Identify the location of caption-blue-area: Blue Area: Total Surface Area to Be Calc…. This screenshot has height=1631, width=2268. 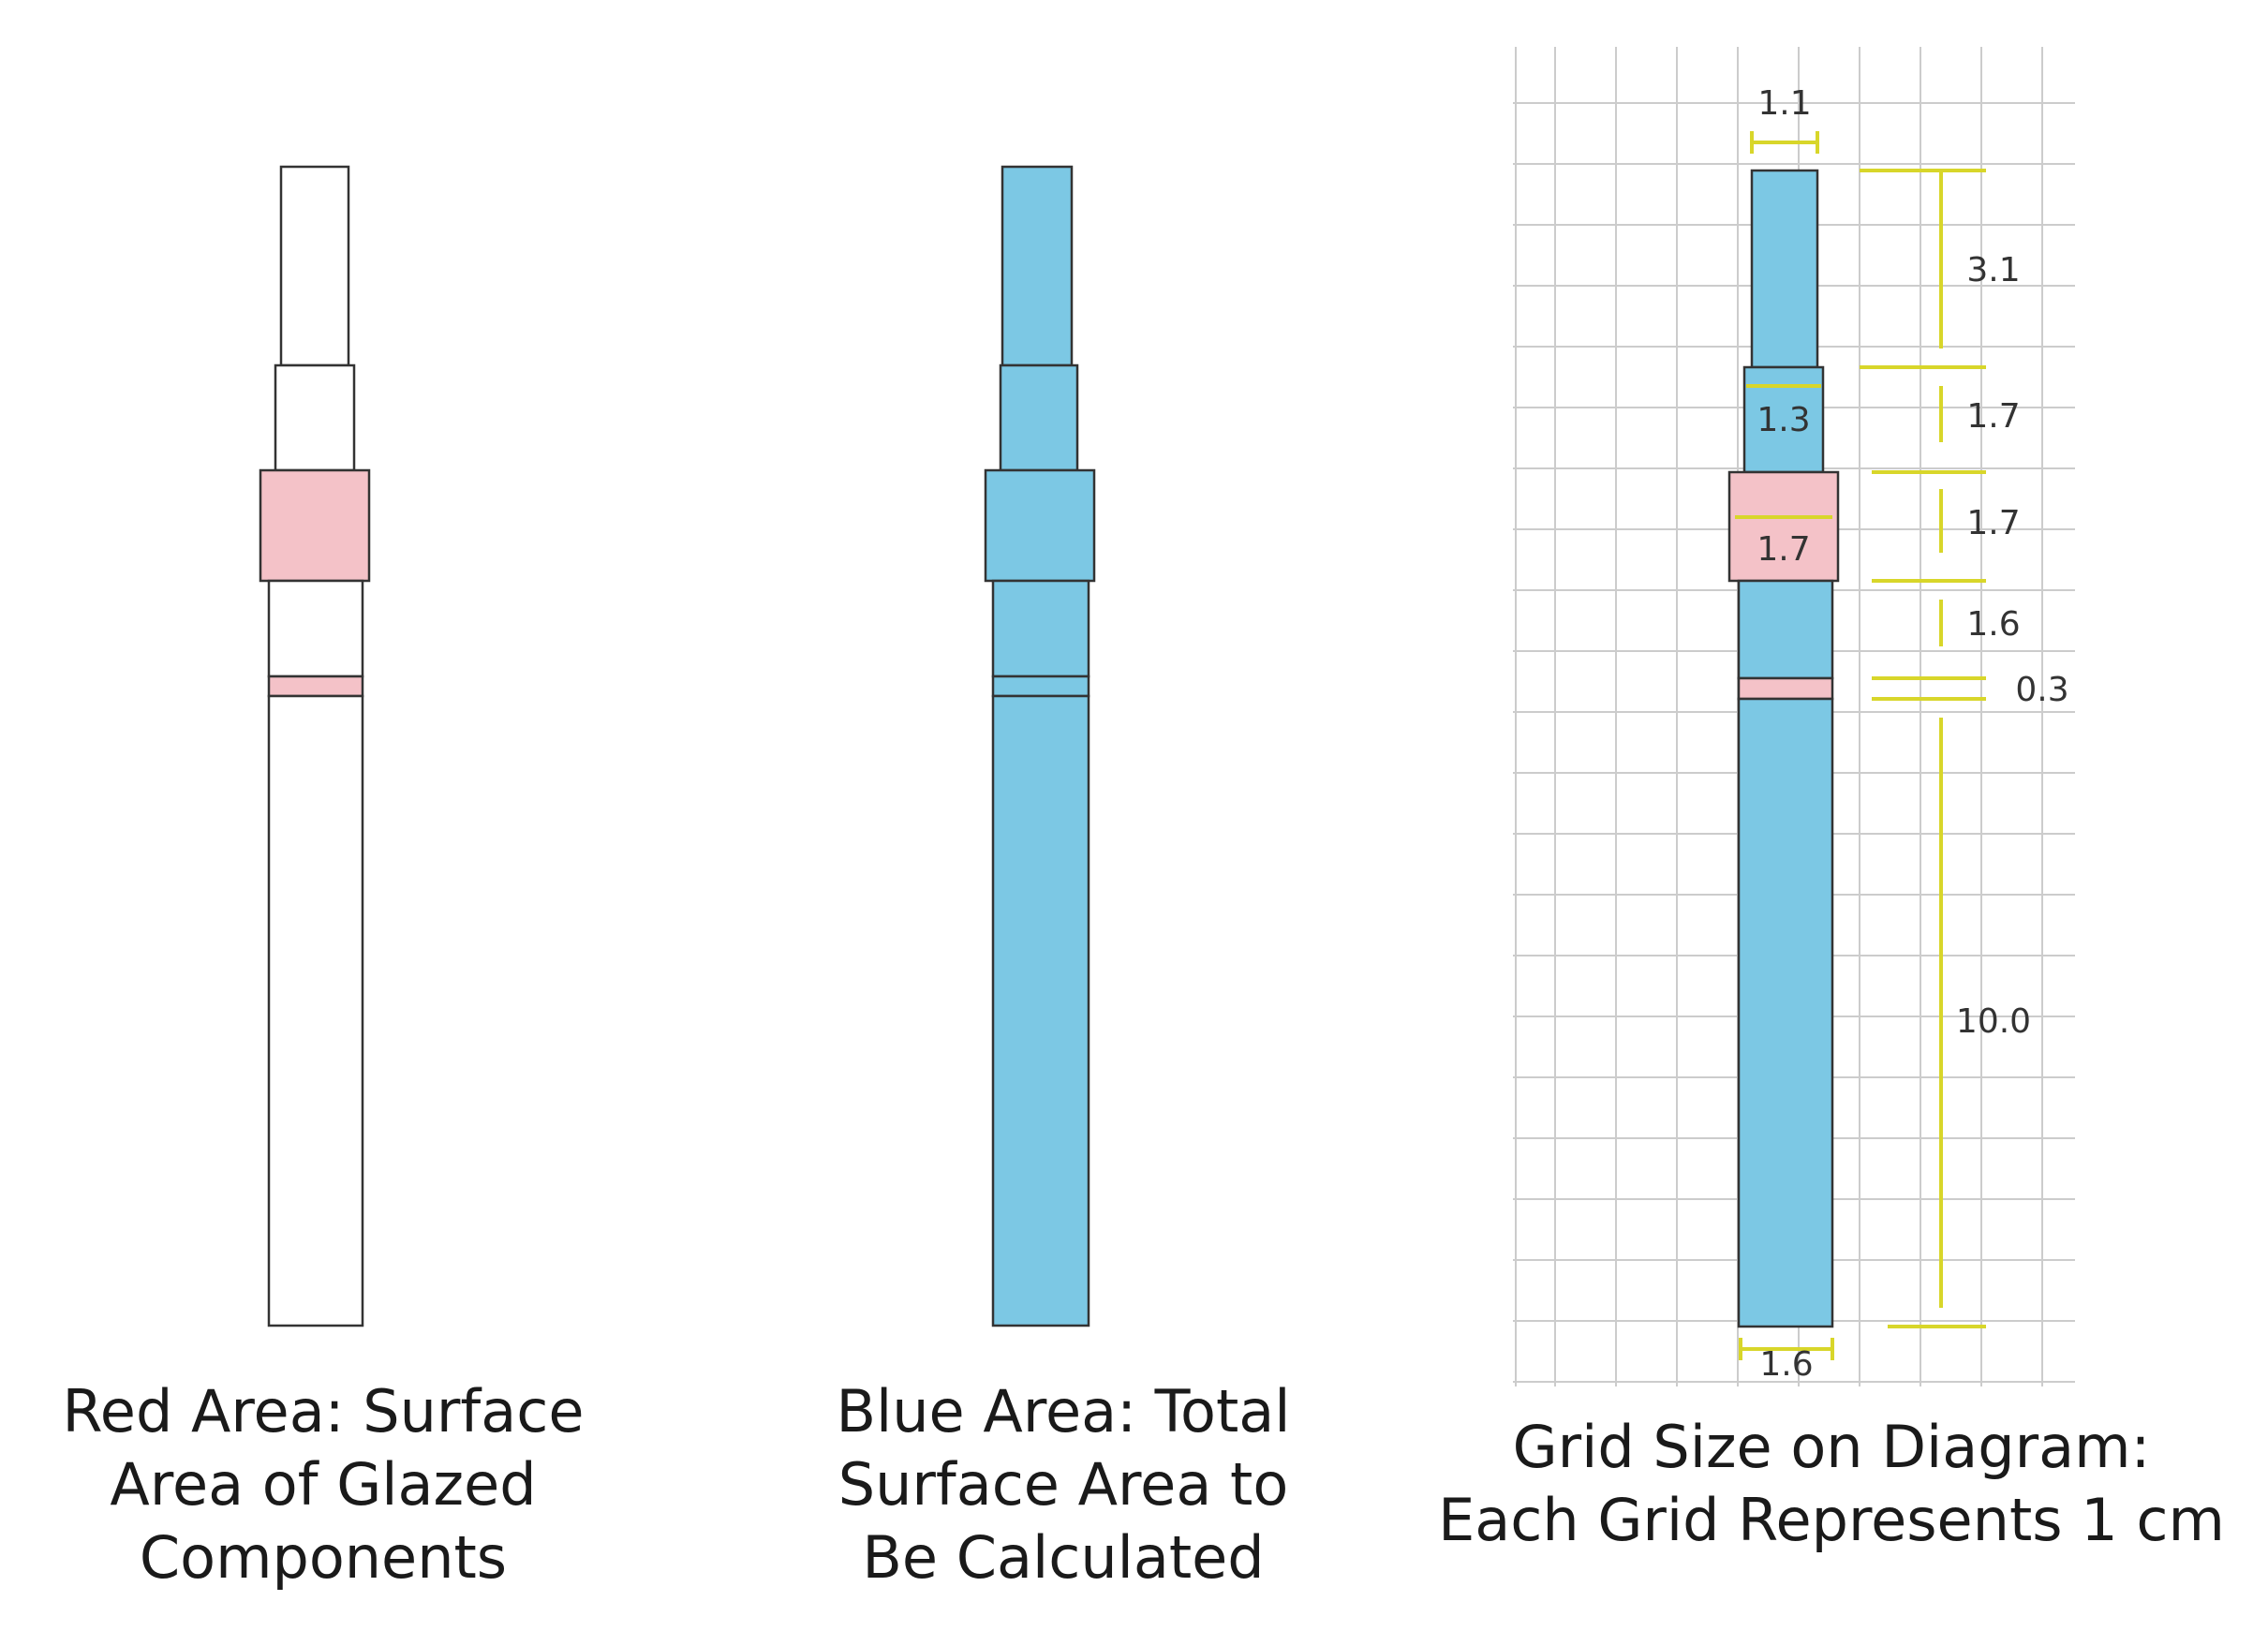
(1063, 1485).